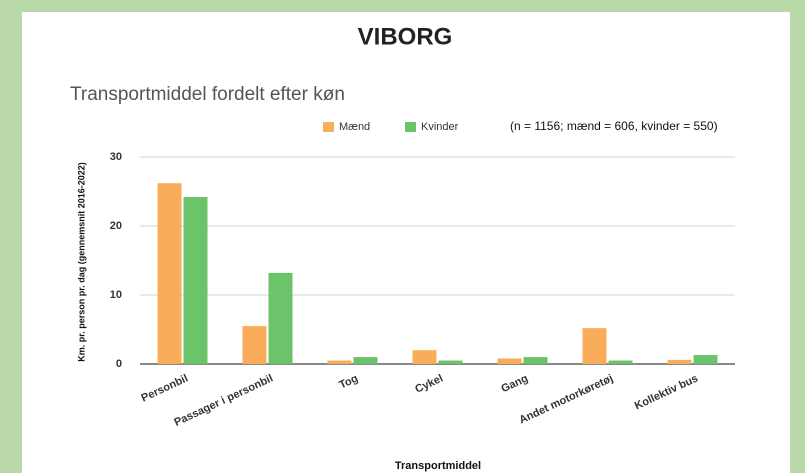 This screenshot has height=473, width=805. Describe the element at coordinates (207, 94) in the screenshot. I see `chart-title: Transportmiddel fordelt efter køn` at that location.